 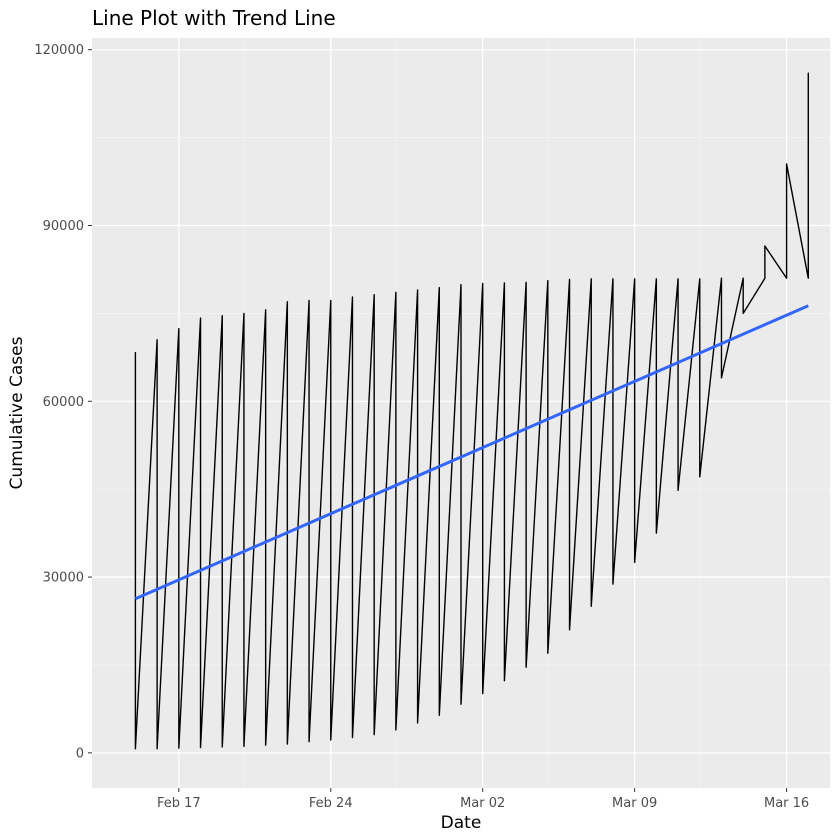 I want to click on x-tick-label: Feb 24, so click(x=331, y=803).